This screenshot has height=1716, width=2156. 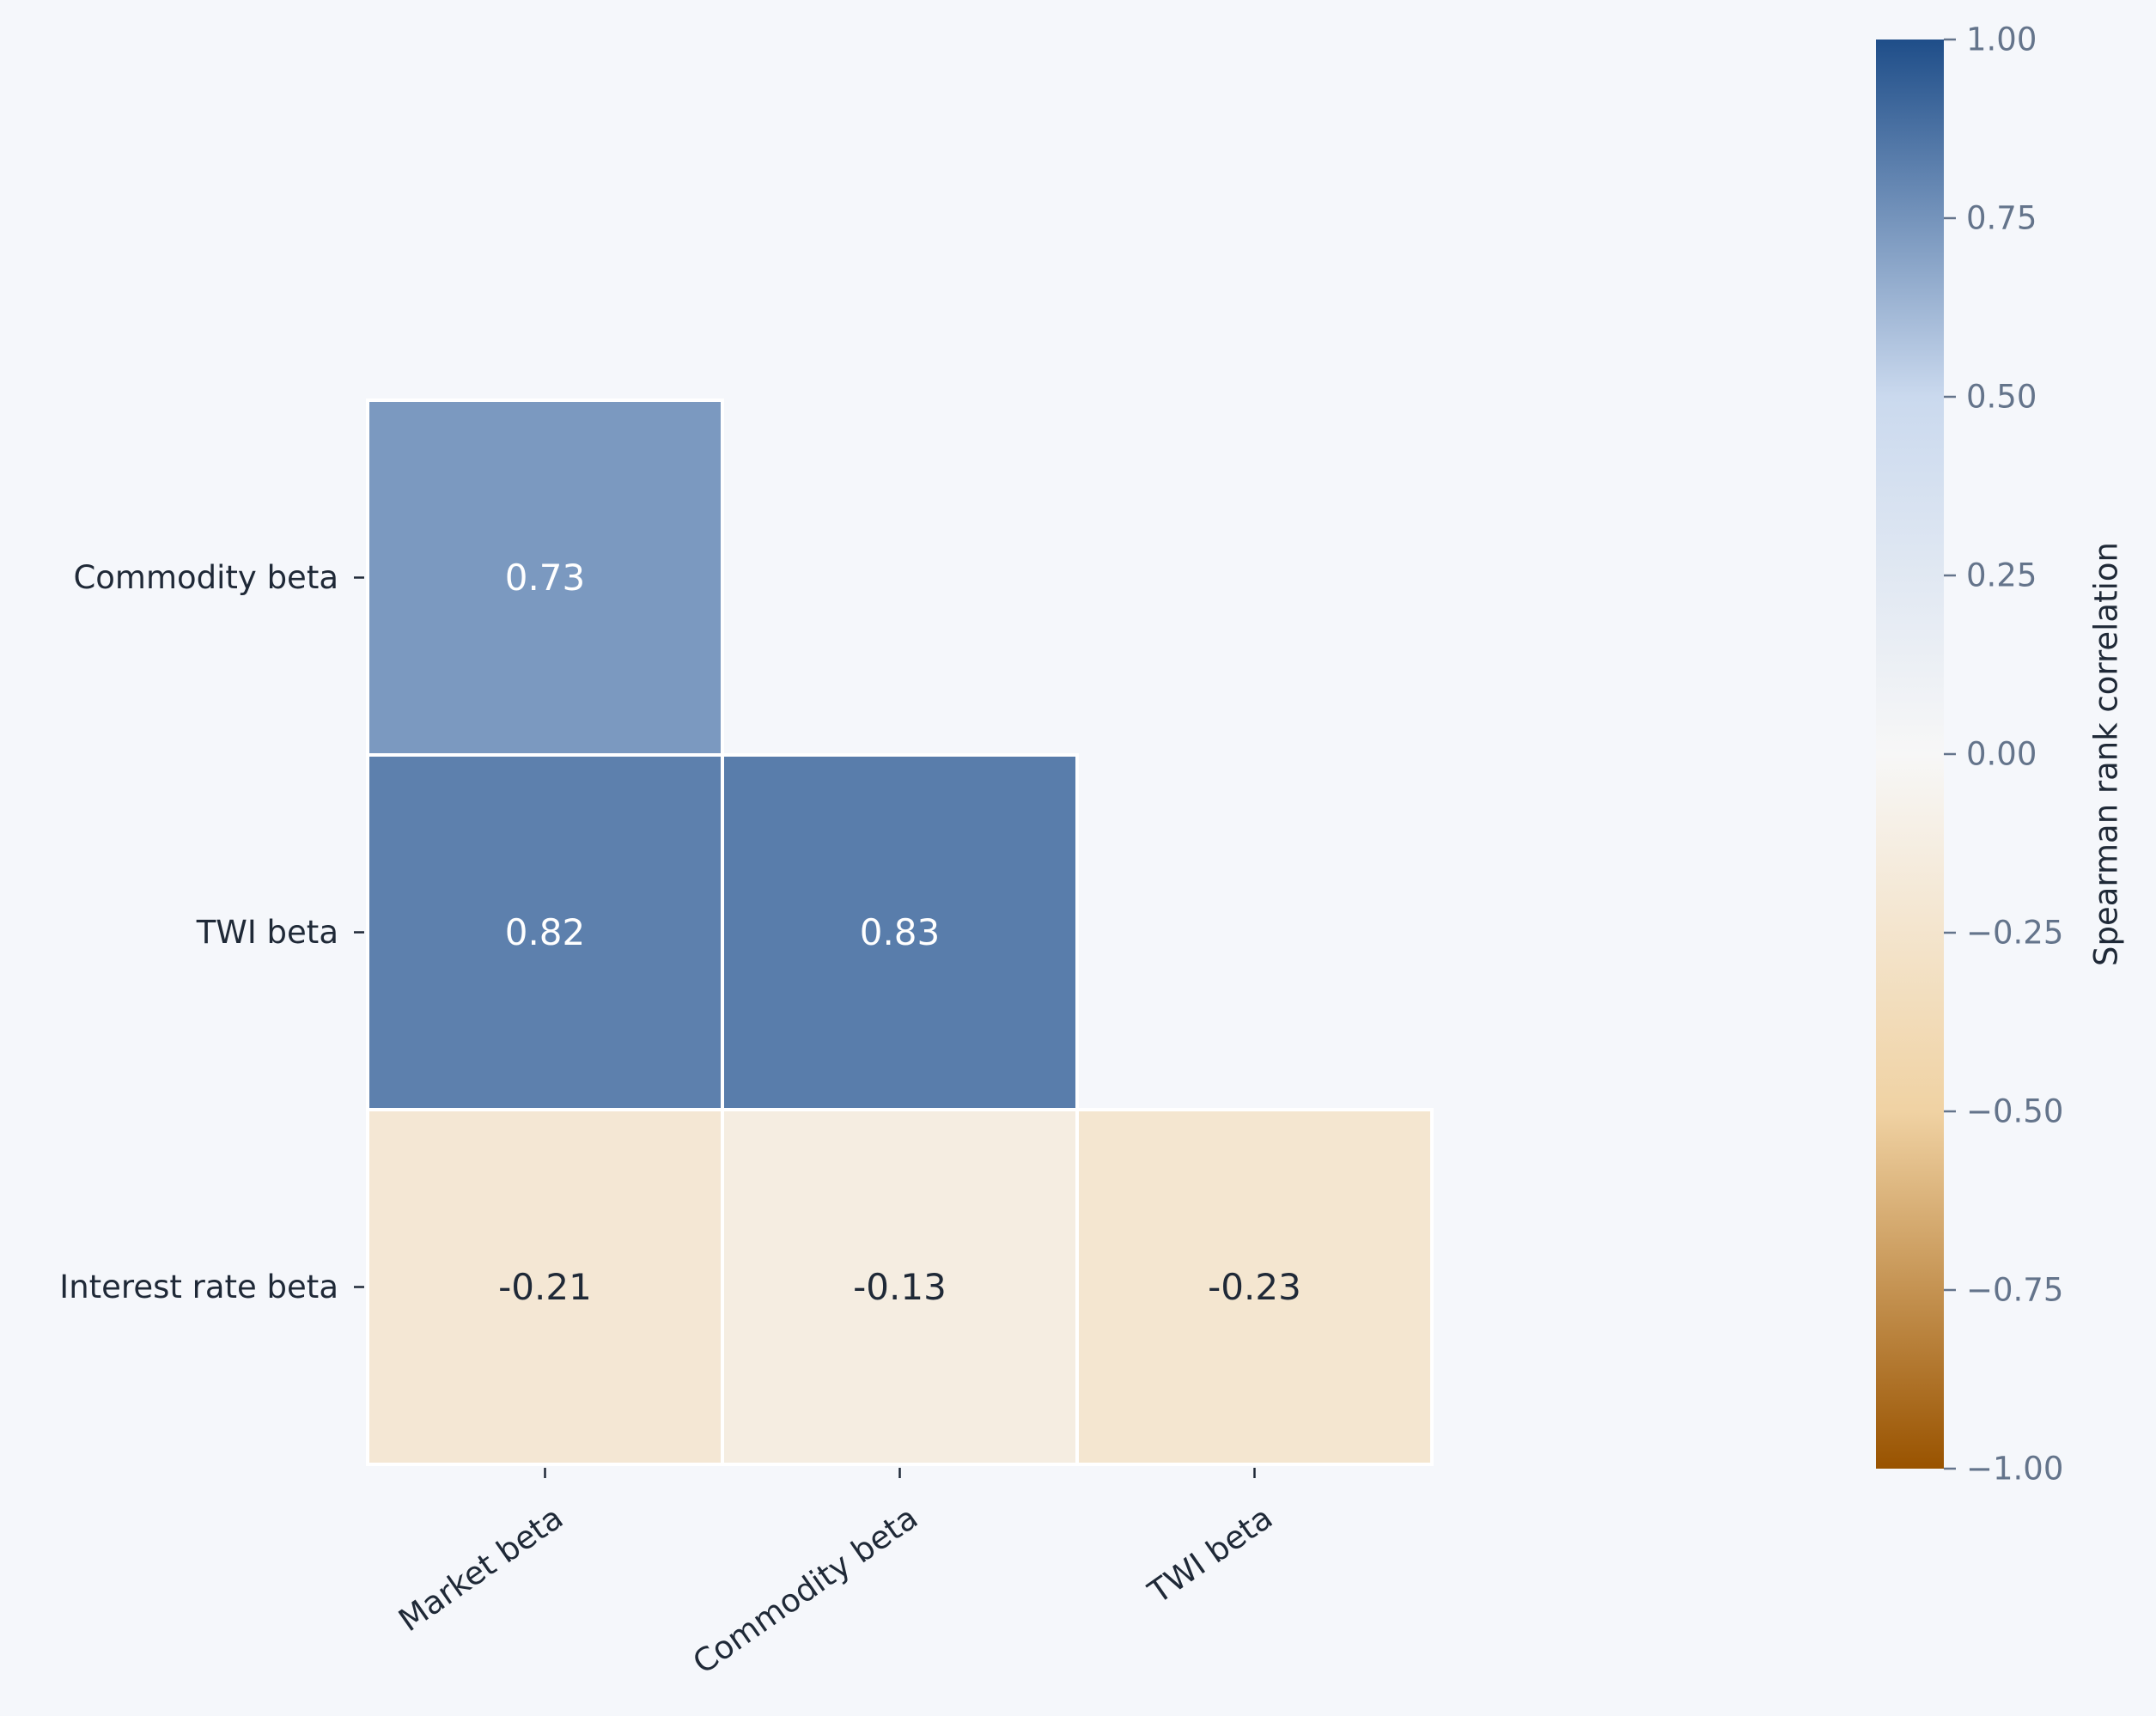 I want to click on cell-value-label: -0.13, so click(x=900, y=1287).